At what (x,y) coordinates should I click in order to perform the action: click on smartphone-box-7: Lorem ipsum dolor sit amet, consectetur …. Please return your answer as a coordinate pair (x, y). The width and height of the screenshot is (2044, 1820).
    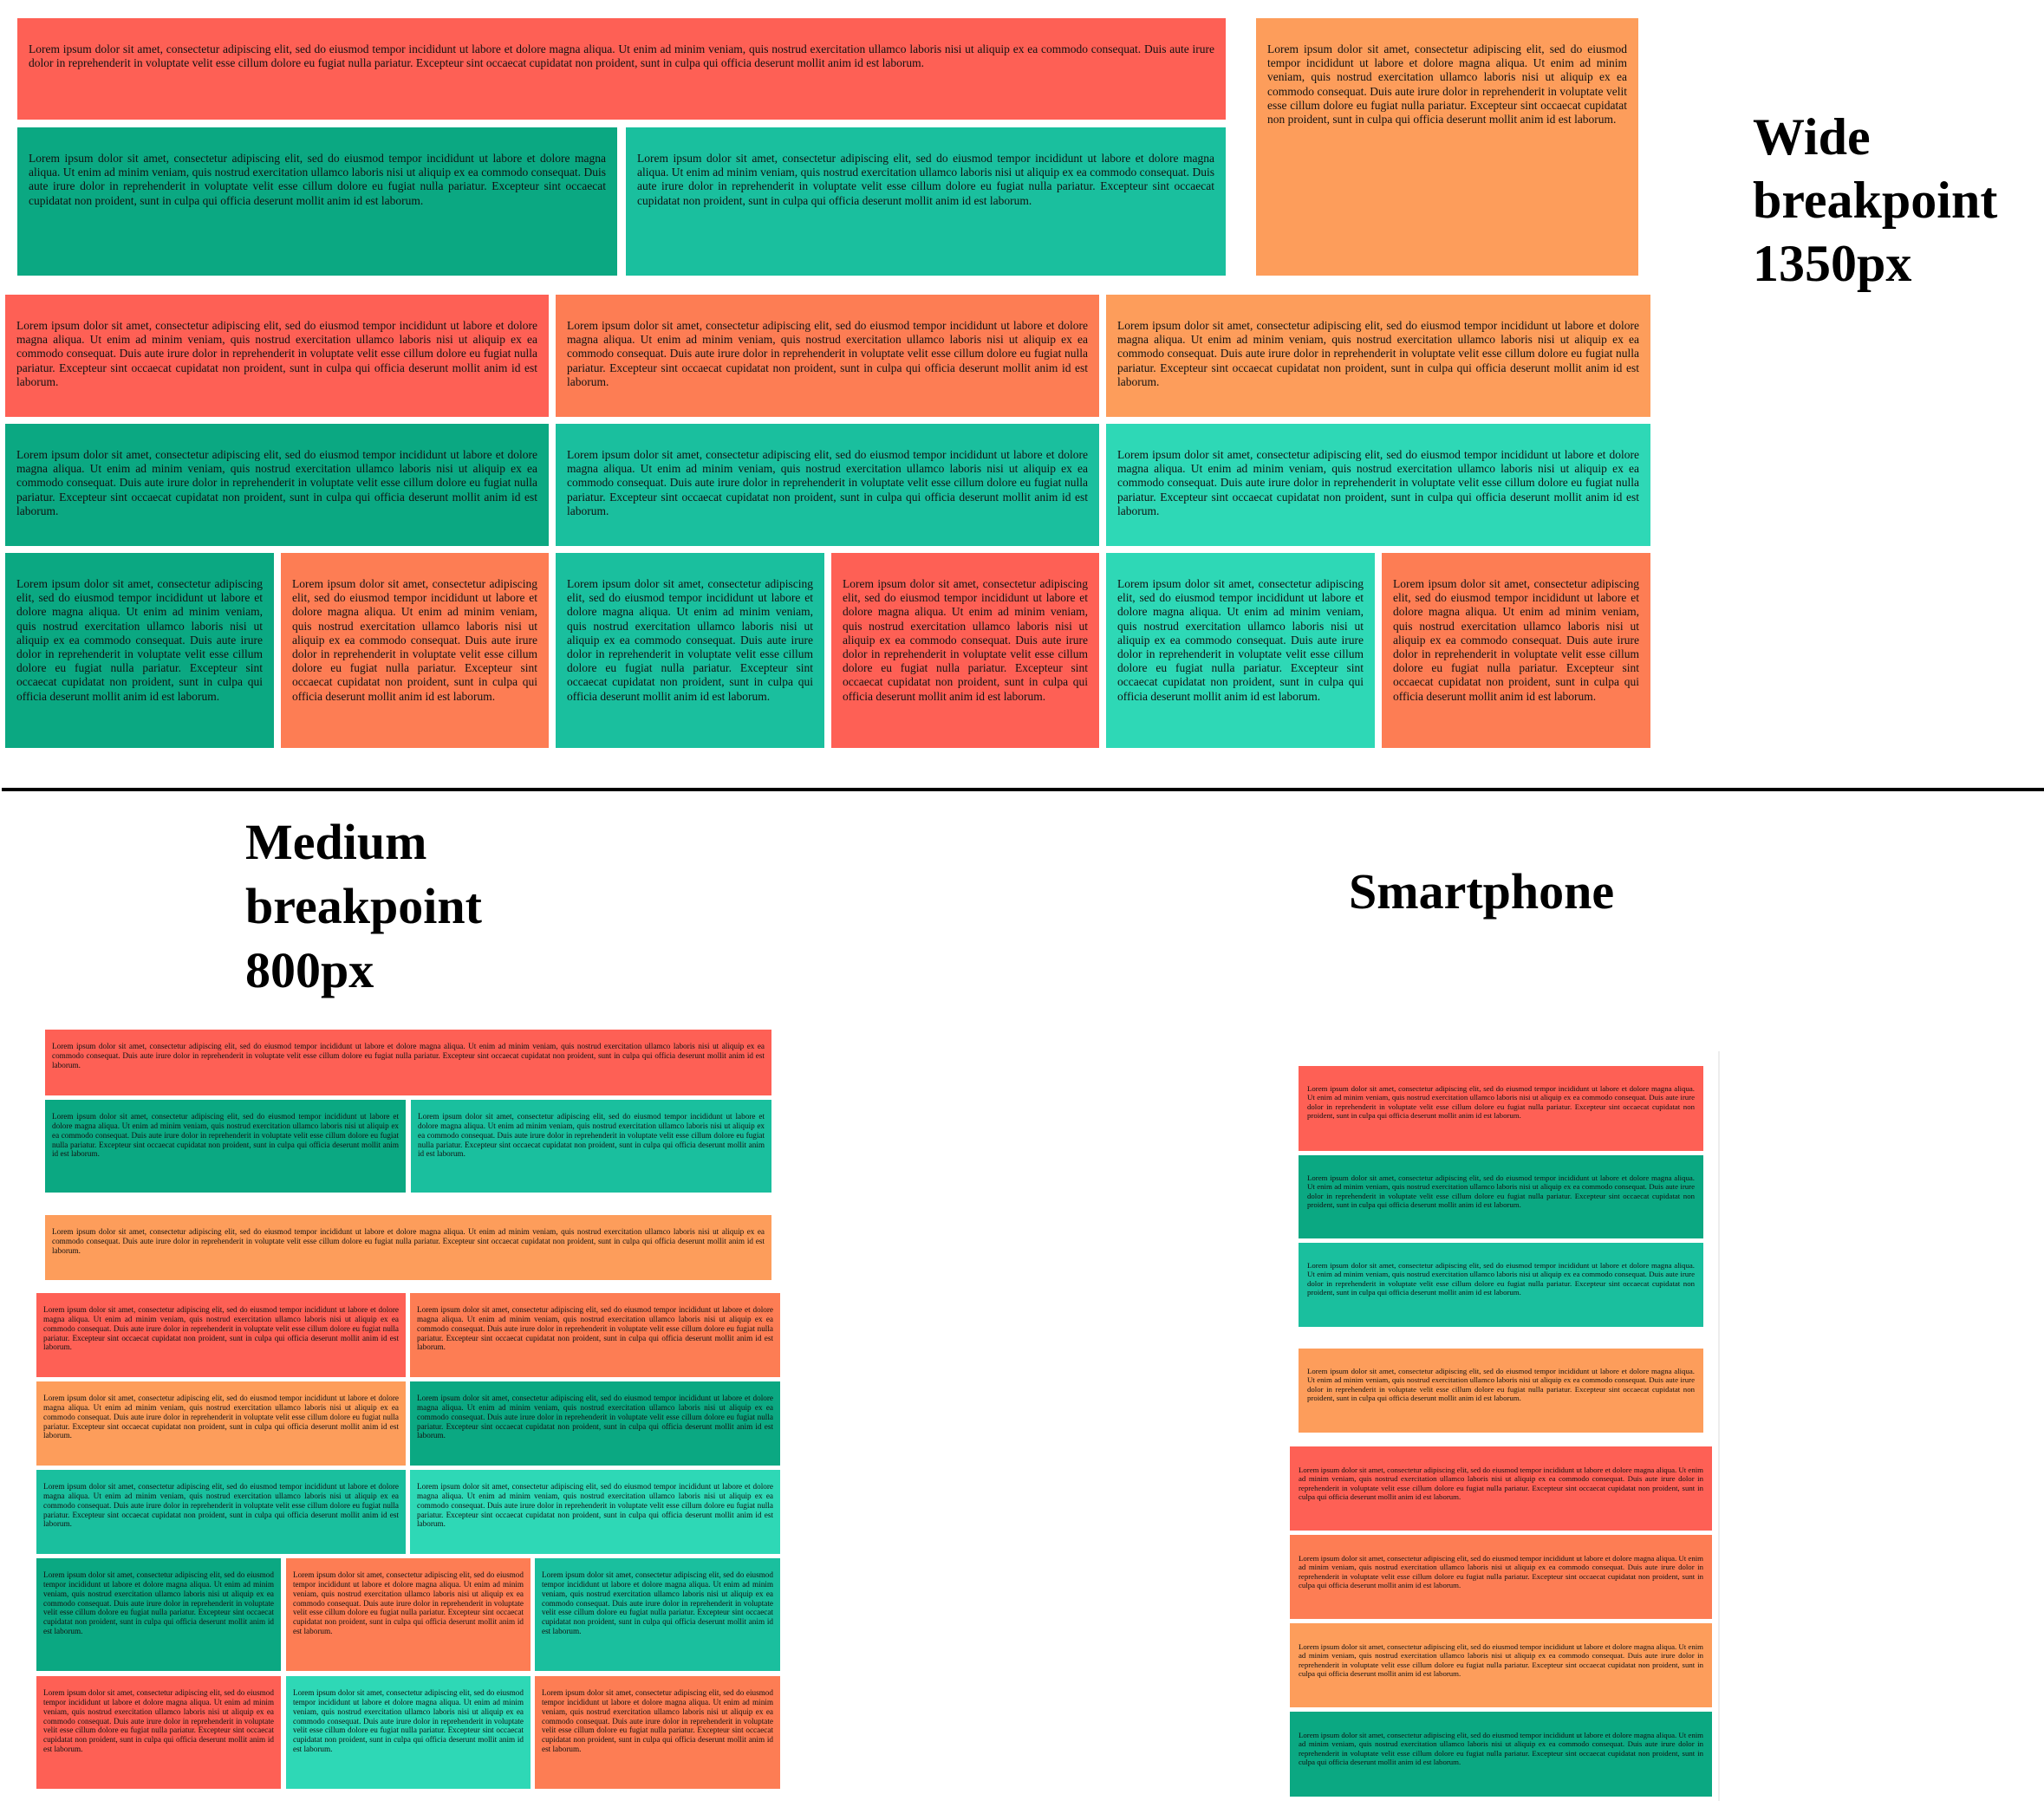
    Looking at the image, I should click on (1501, 1665).